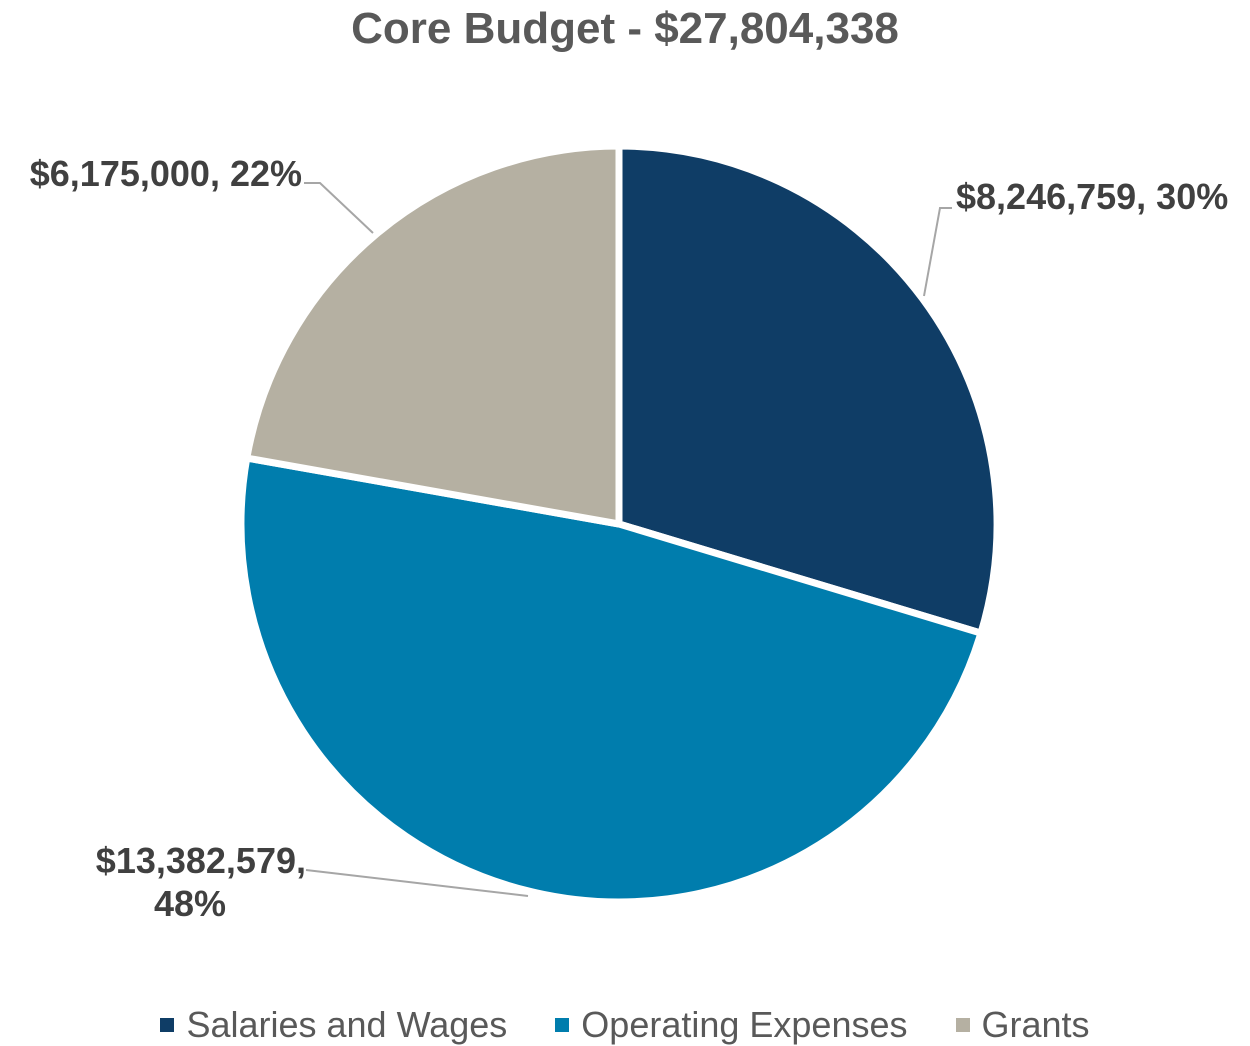 This screenshot has width=1250, height=1046. I want to click on legend-label-salaries: Salaries and Wages, so click(347, 1024).